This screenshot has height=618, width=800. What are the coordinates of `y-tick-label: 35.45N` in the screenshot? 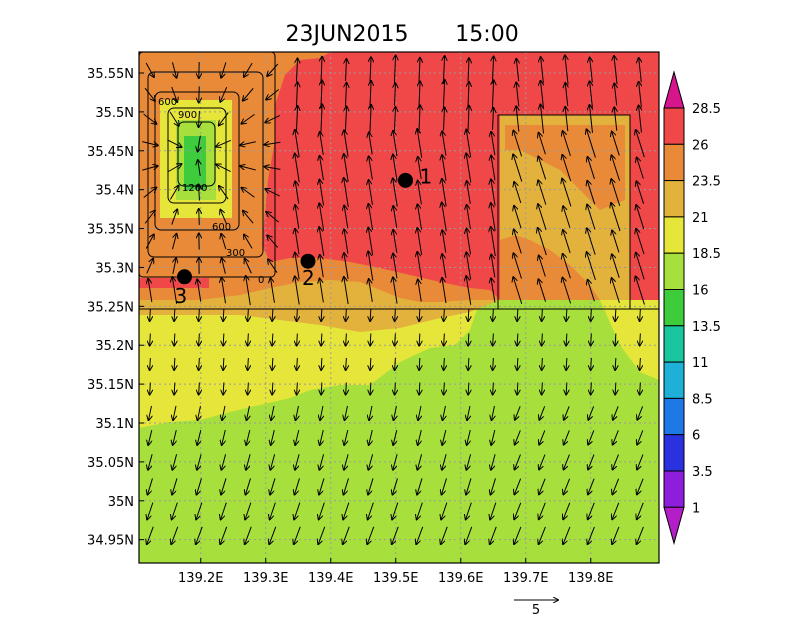 It's located at (110, 152).